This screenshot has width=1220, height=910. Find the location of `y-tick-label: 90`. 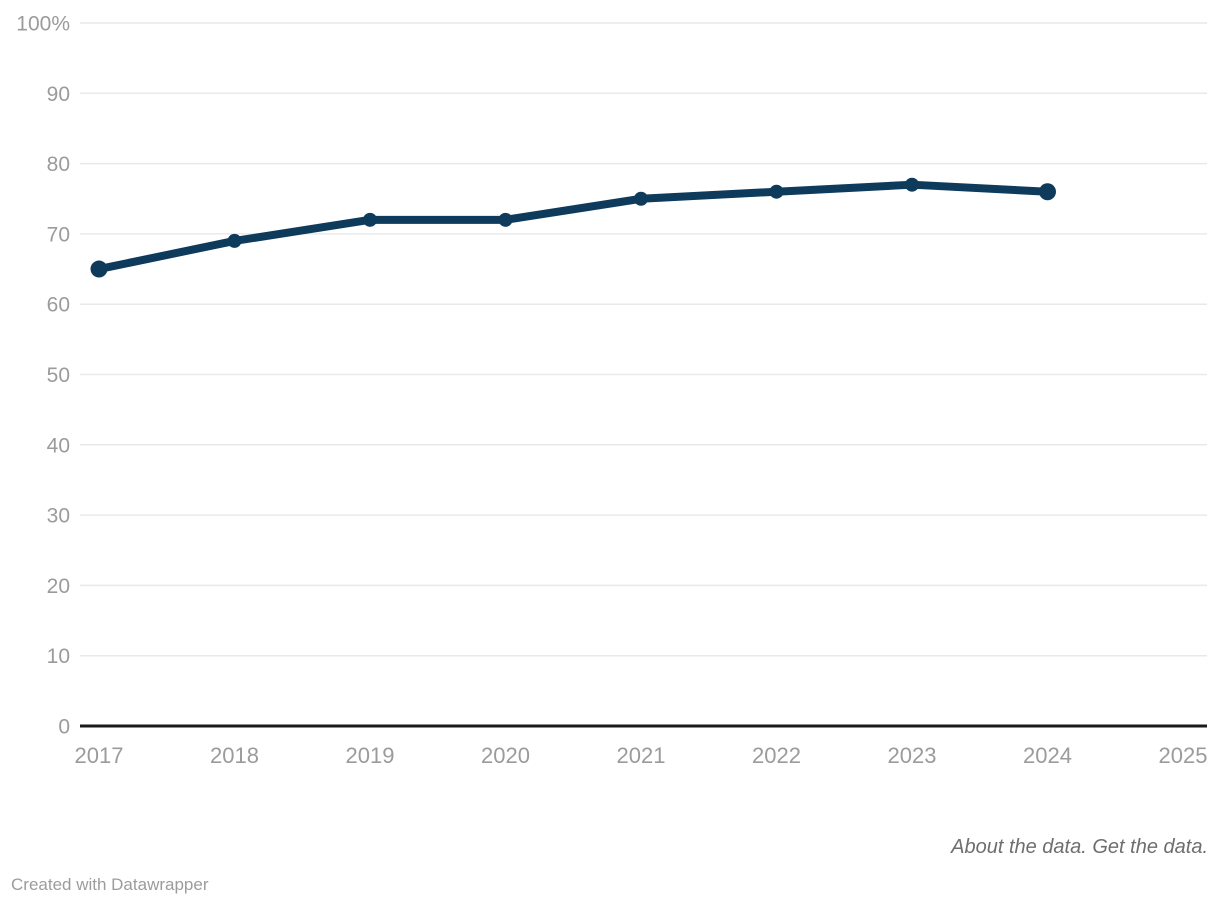

y-tick-label: 90 is located at coordinates (58, 94).